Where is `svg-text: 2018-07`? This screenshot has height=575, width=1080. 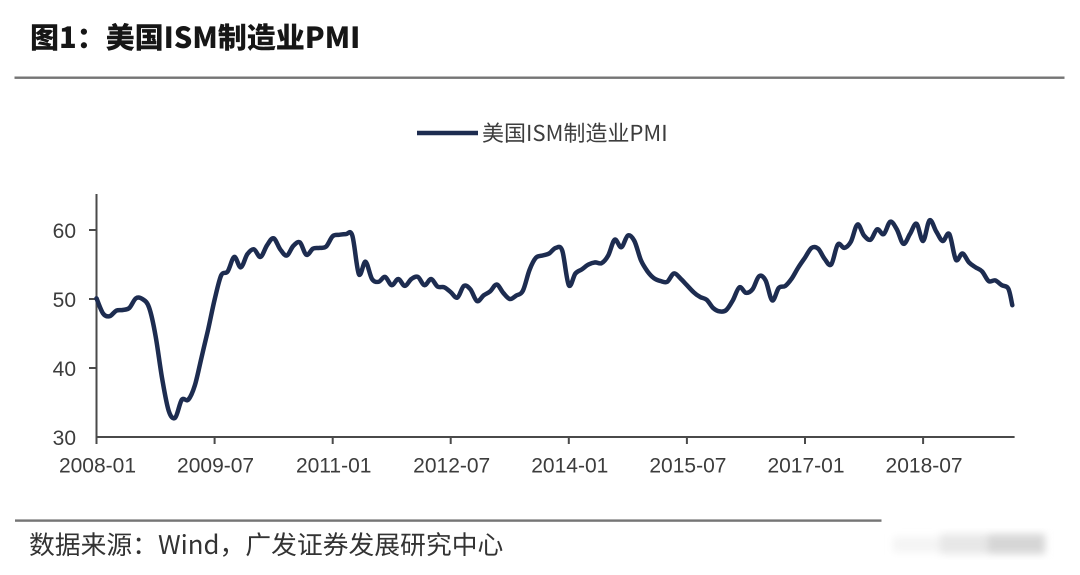 svg-text: 2018-07 is located at coordinates (924, 466).